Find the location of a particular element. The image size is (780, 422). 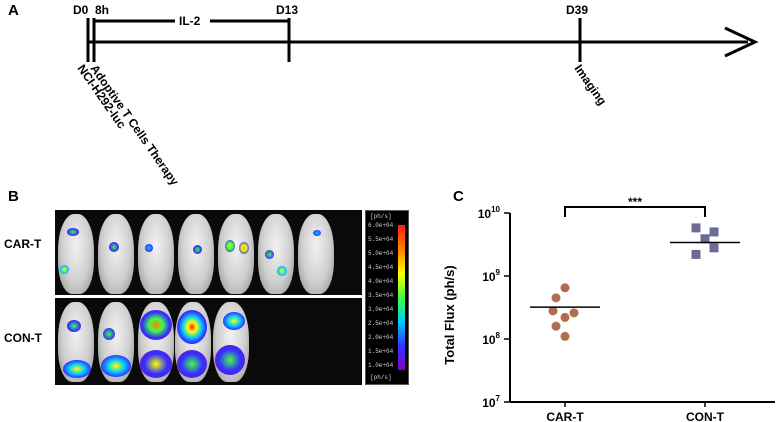

row-label-car-t: CAR-T is located at coordinates (23, 244).